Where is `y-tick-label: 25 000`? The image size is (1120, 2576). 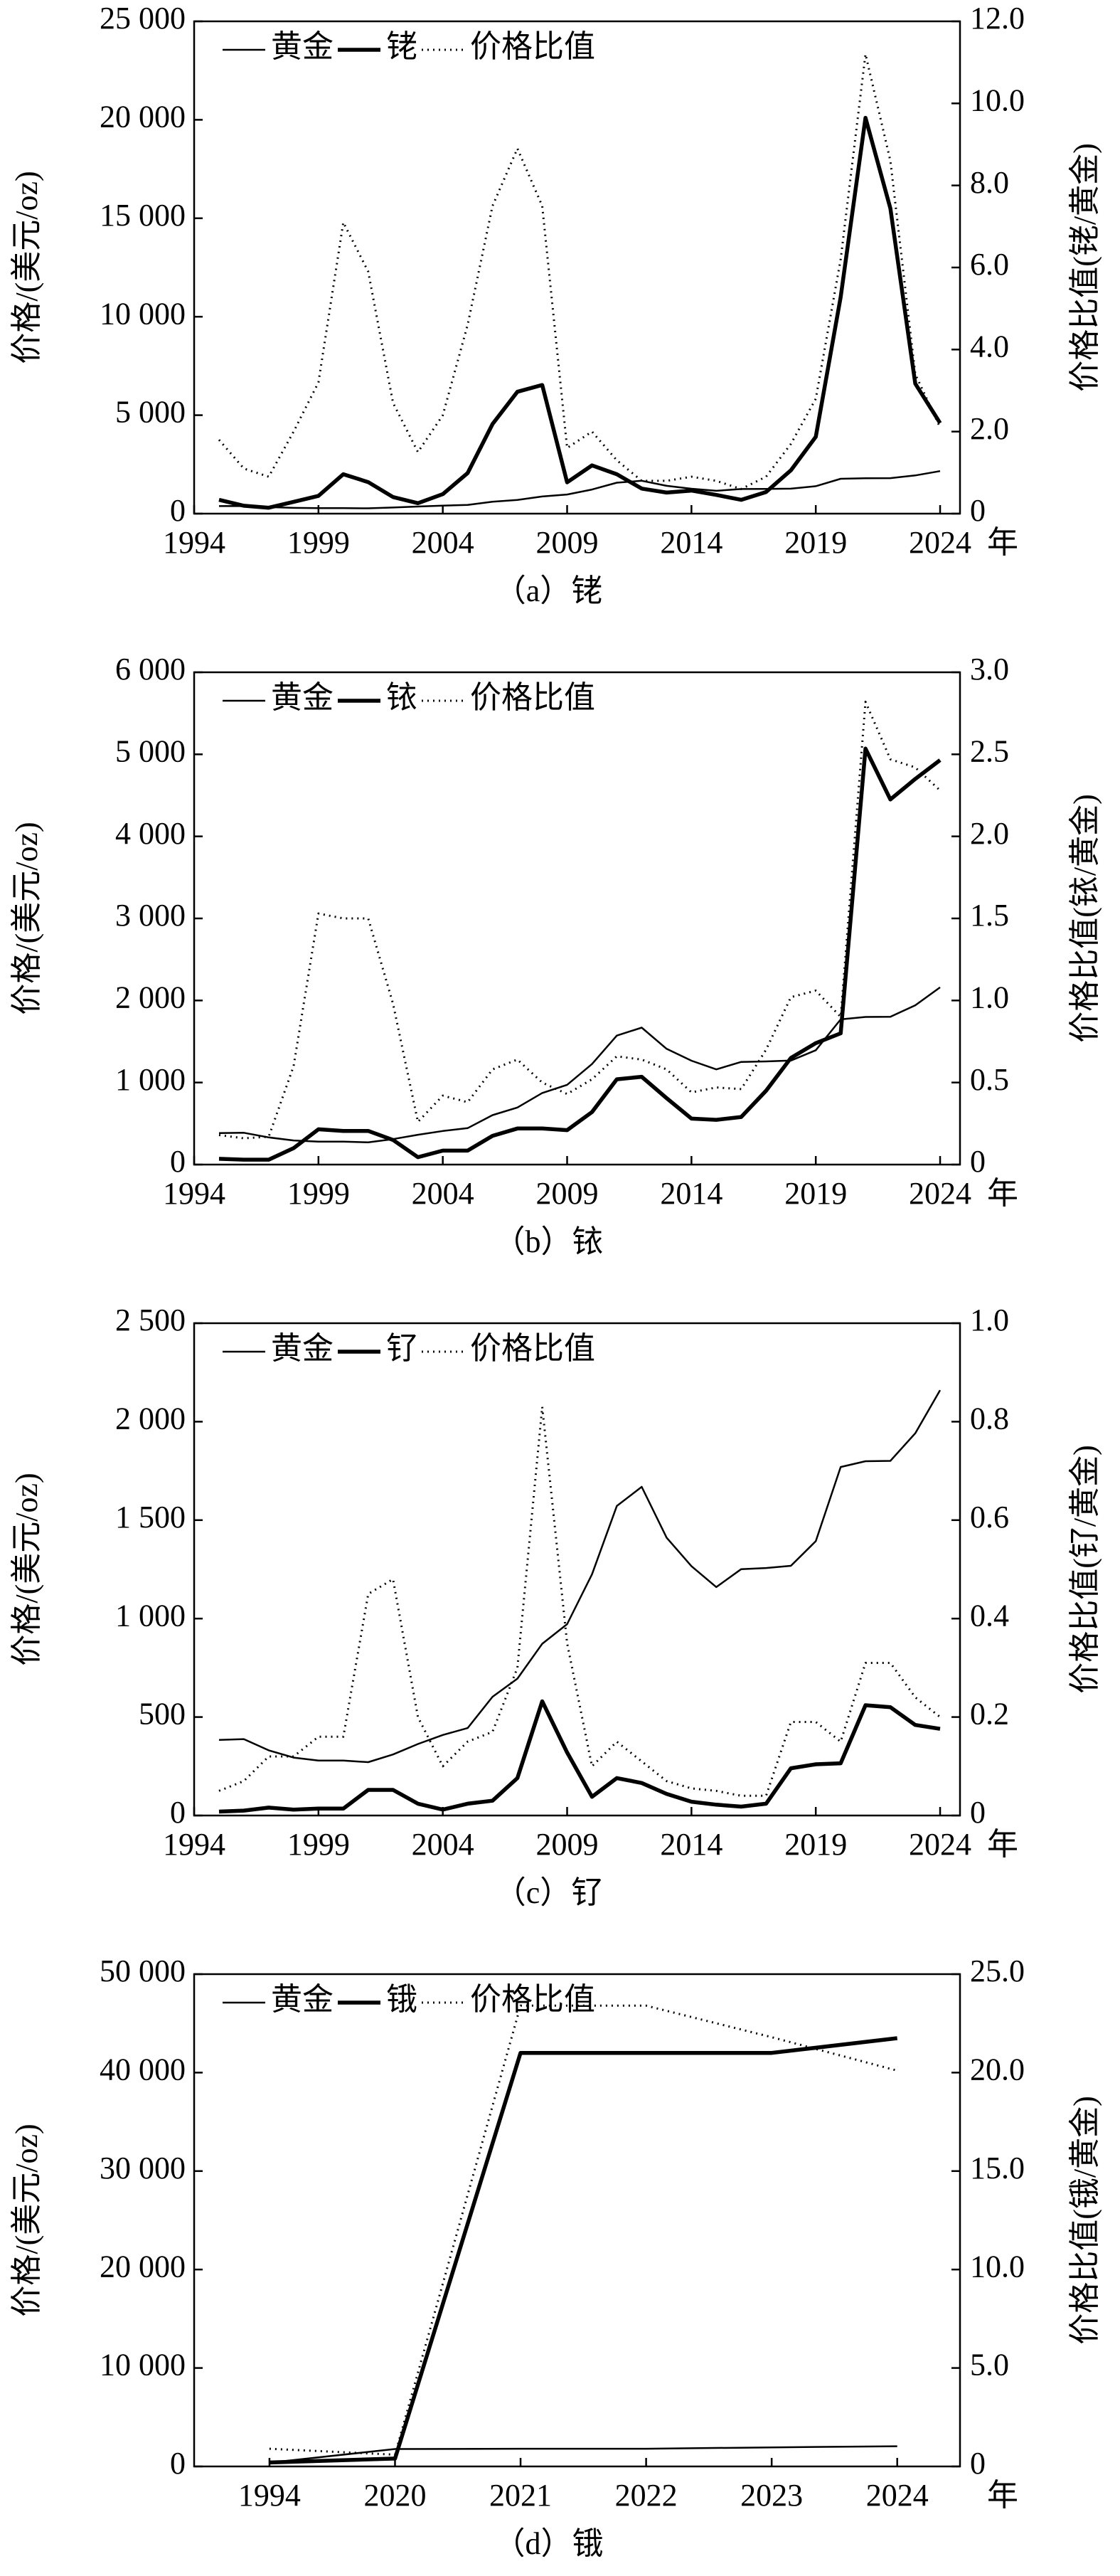
y-tick-label: 25 000 is located at coordinates (143, 18).